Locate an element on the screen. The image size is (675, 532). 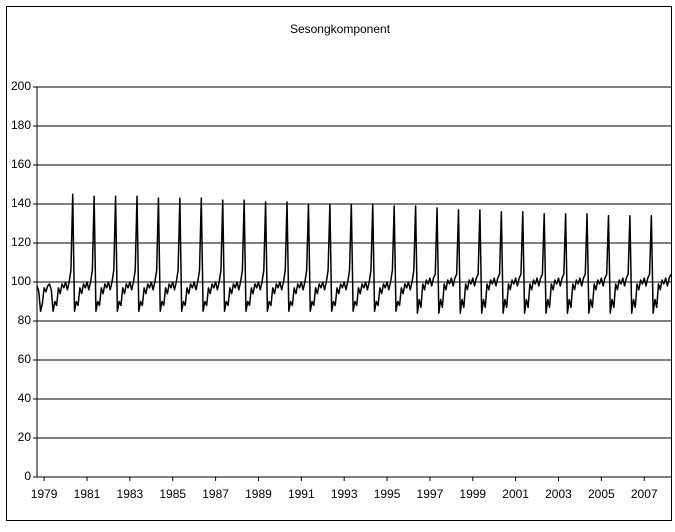
y-tick-label: 100 is located at coordinates (21, 281).